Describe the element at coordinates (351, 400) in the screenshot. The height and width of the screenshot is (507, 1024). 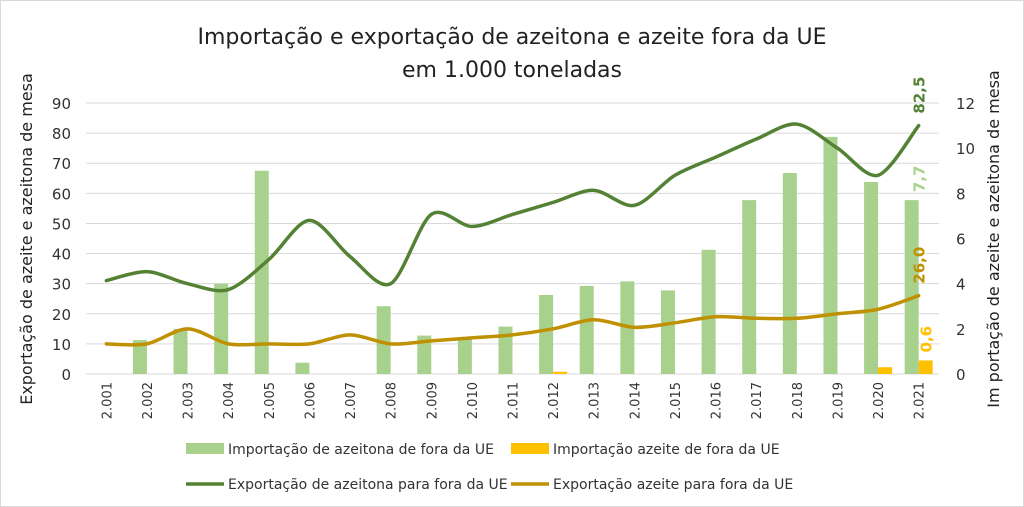
I see `x-tick-label: 2.007` at that location.